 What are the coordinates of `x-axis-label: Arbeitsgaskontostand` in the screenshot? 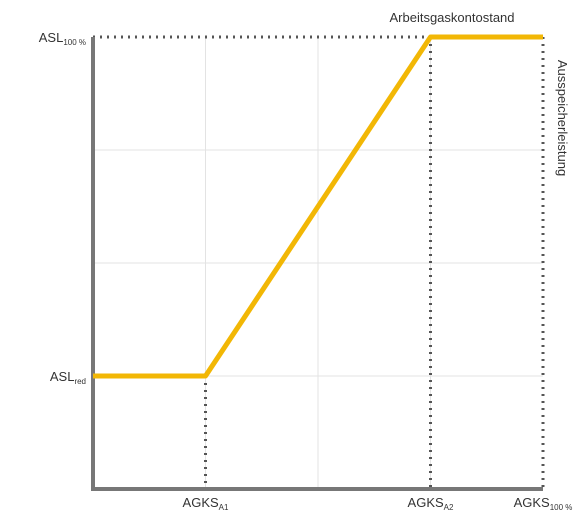 It's located at (451, 17).